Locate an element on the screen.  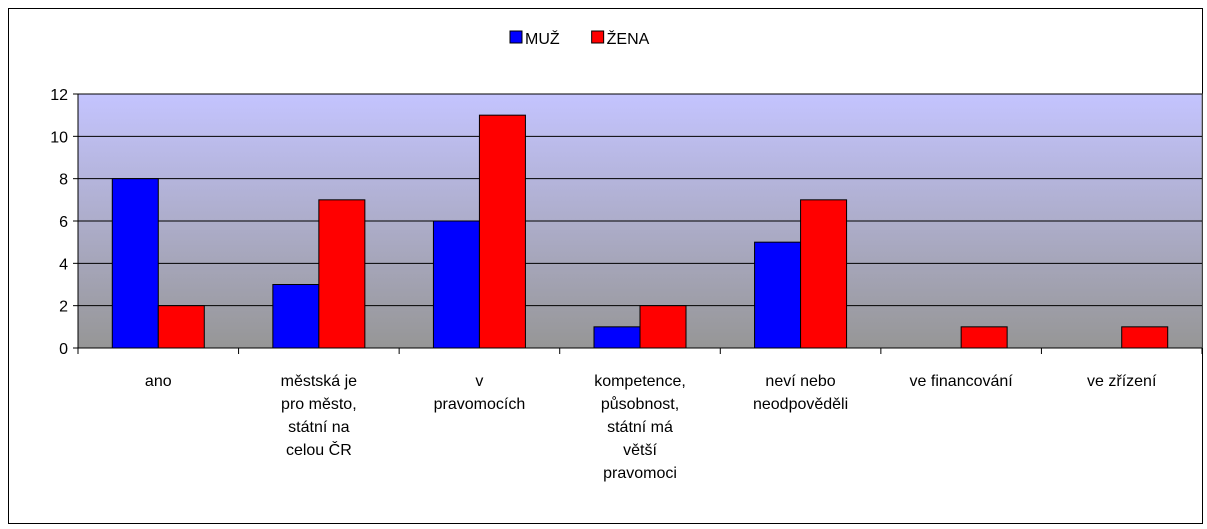
x-tick-label: ve zřízení is located at coordinates (1122, 381).